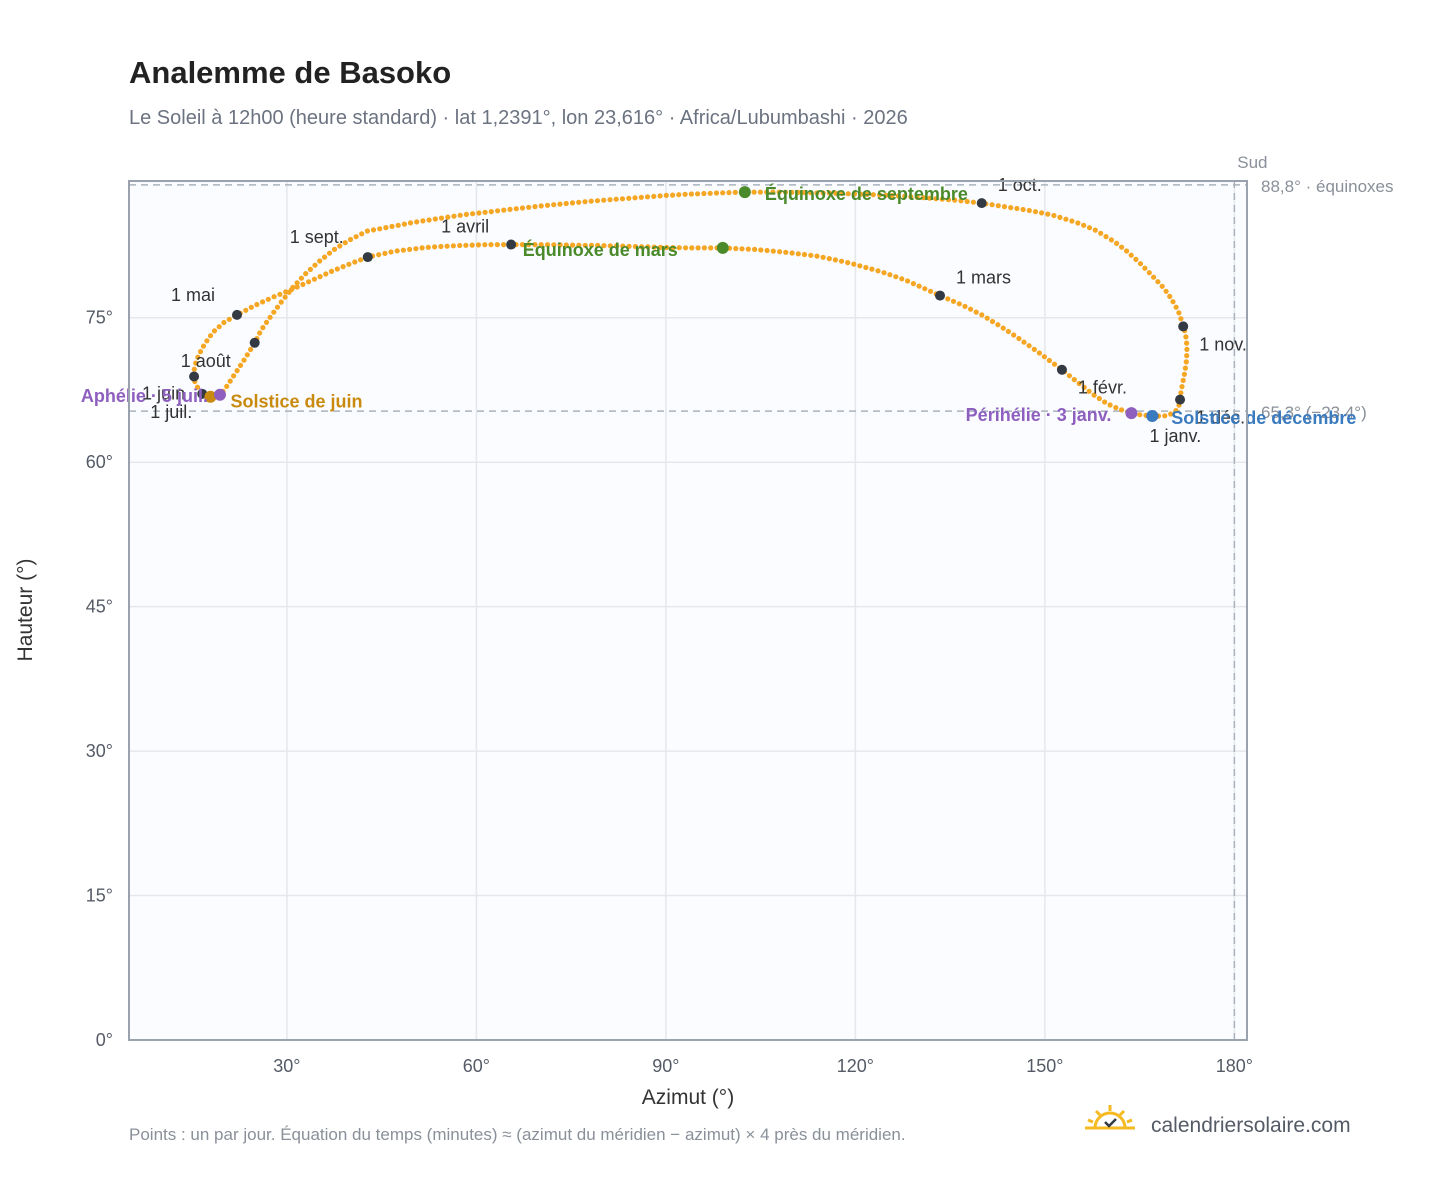 The height and width of the screenshot is (1188, 1448). Describe the element at coordinates (290, 72) in the screenshot. I see `chart-title: Analemme de Basoko` at that location.